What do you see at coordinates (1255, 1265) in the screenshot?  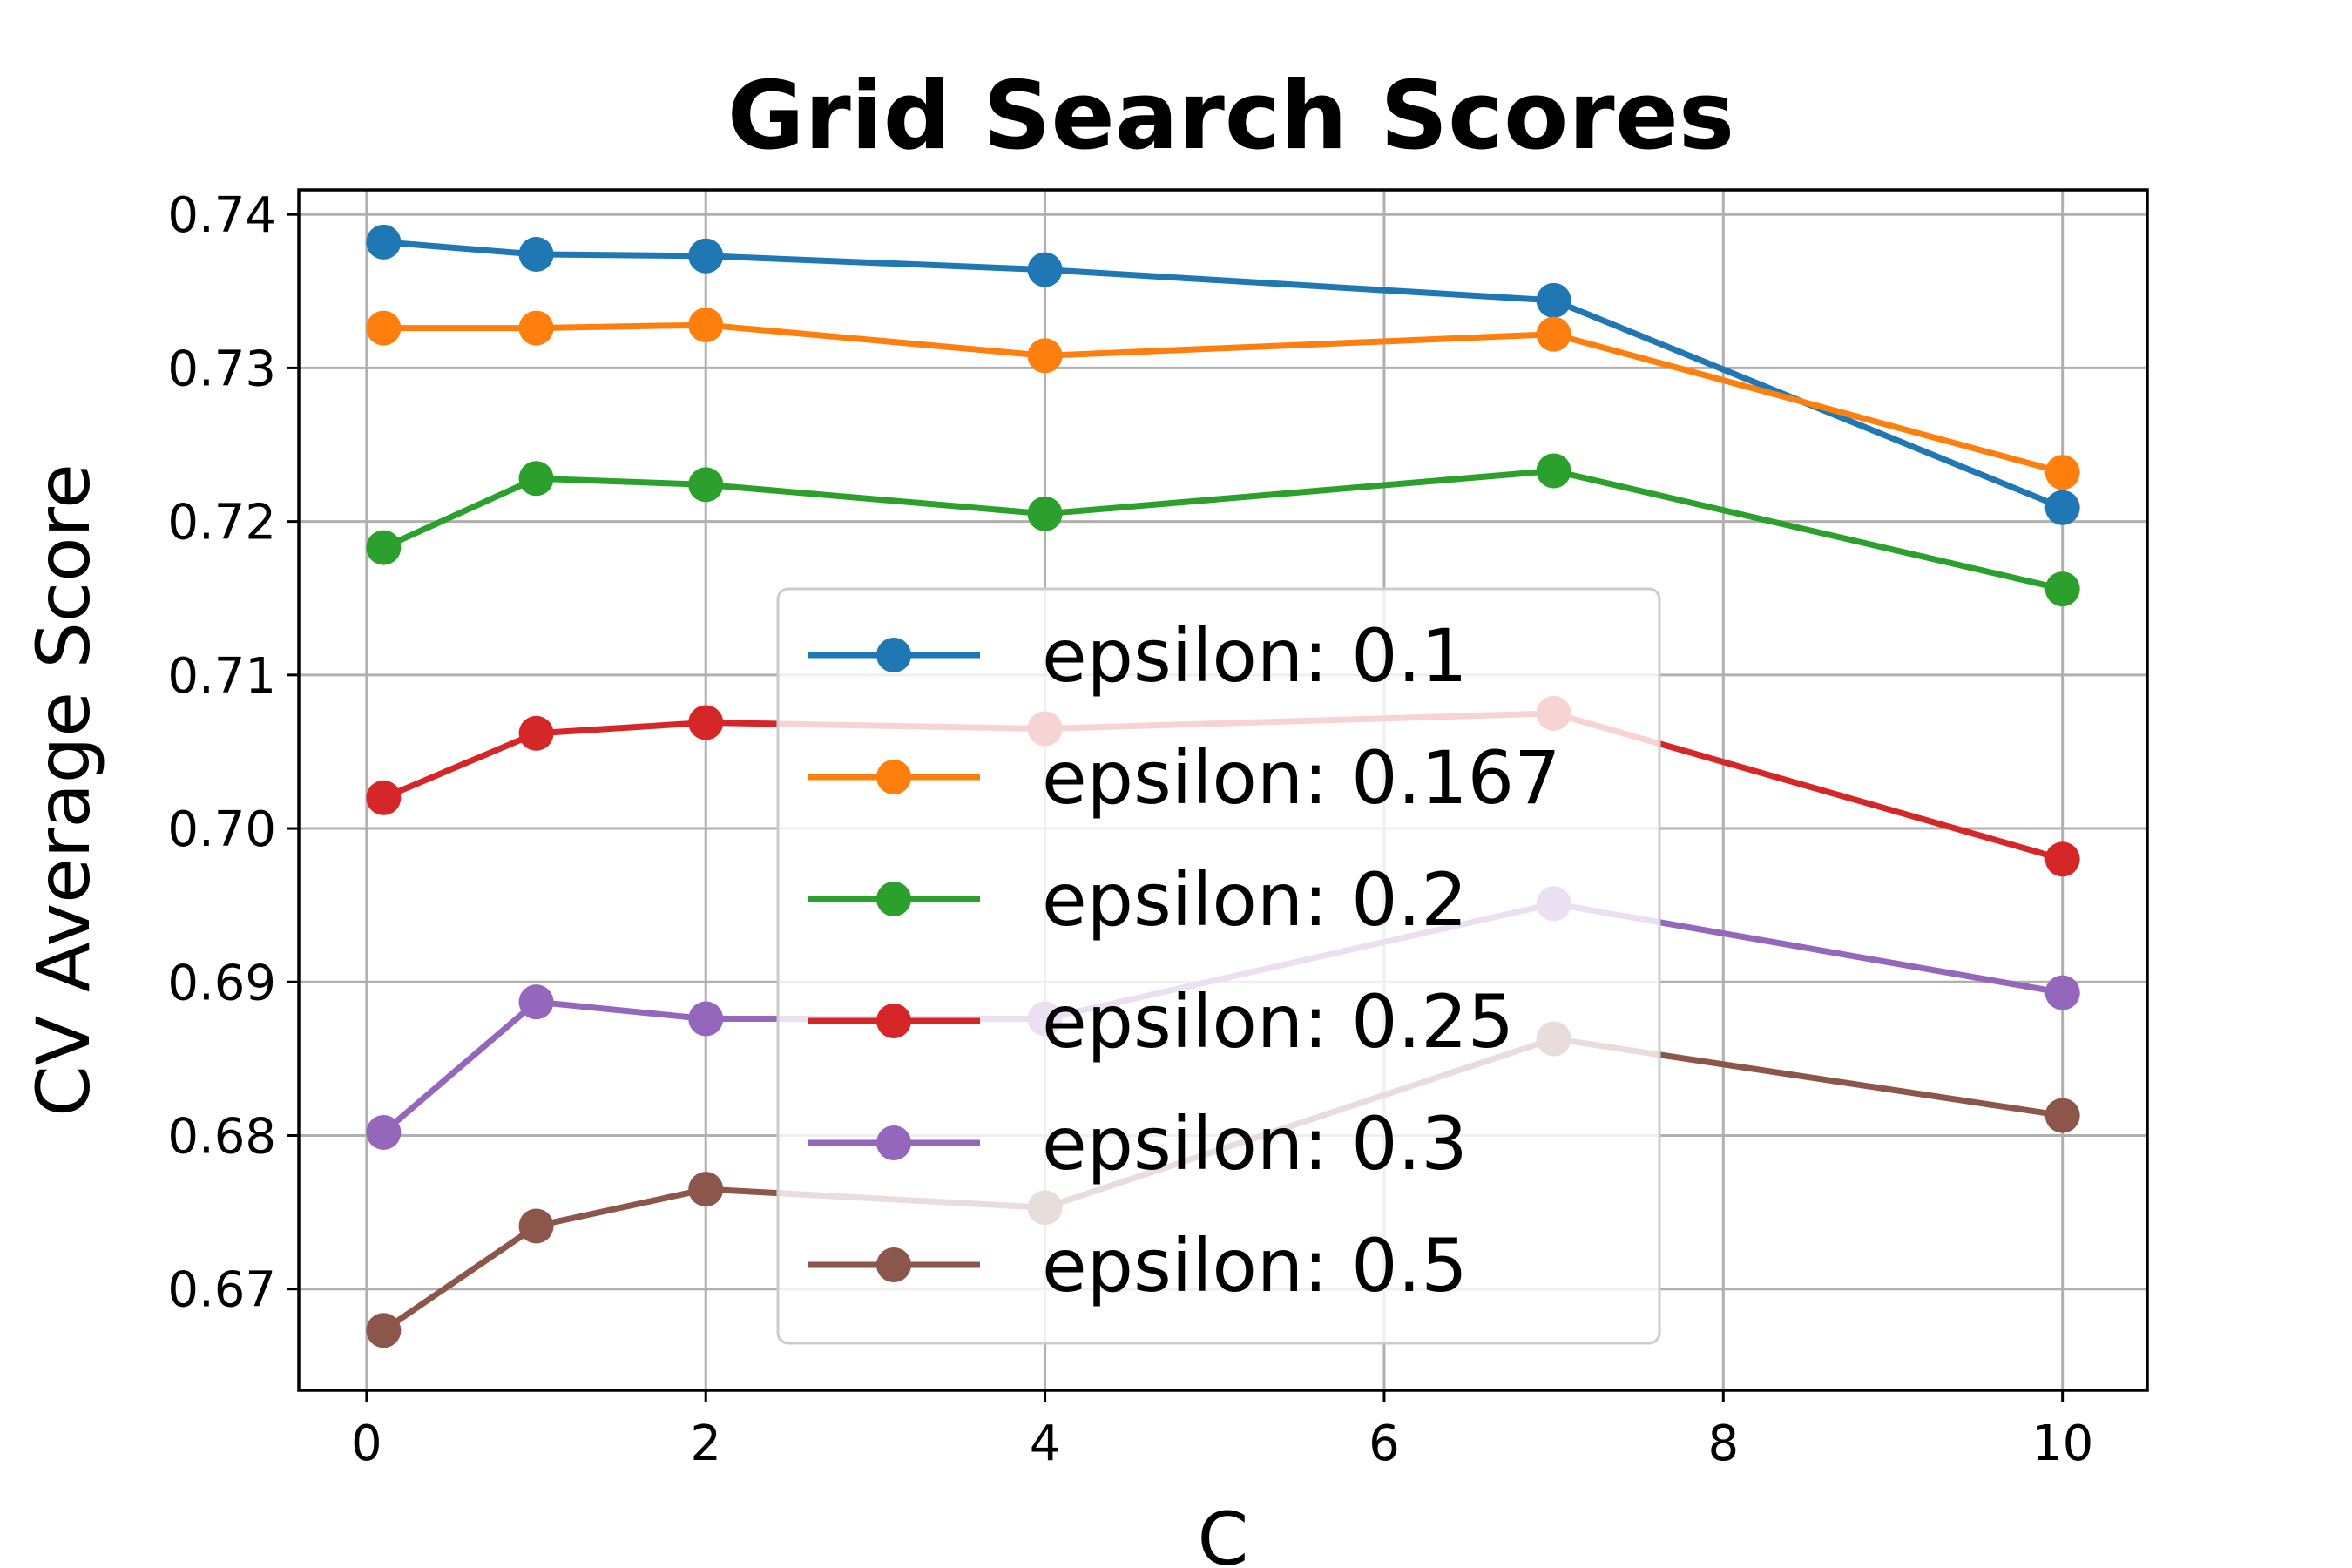 I see `legend-label: epsilon: 0.5` at bounding box center [1255, 1265].